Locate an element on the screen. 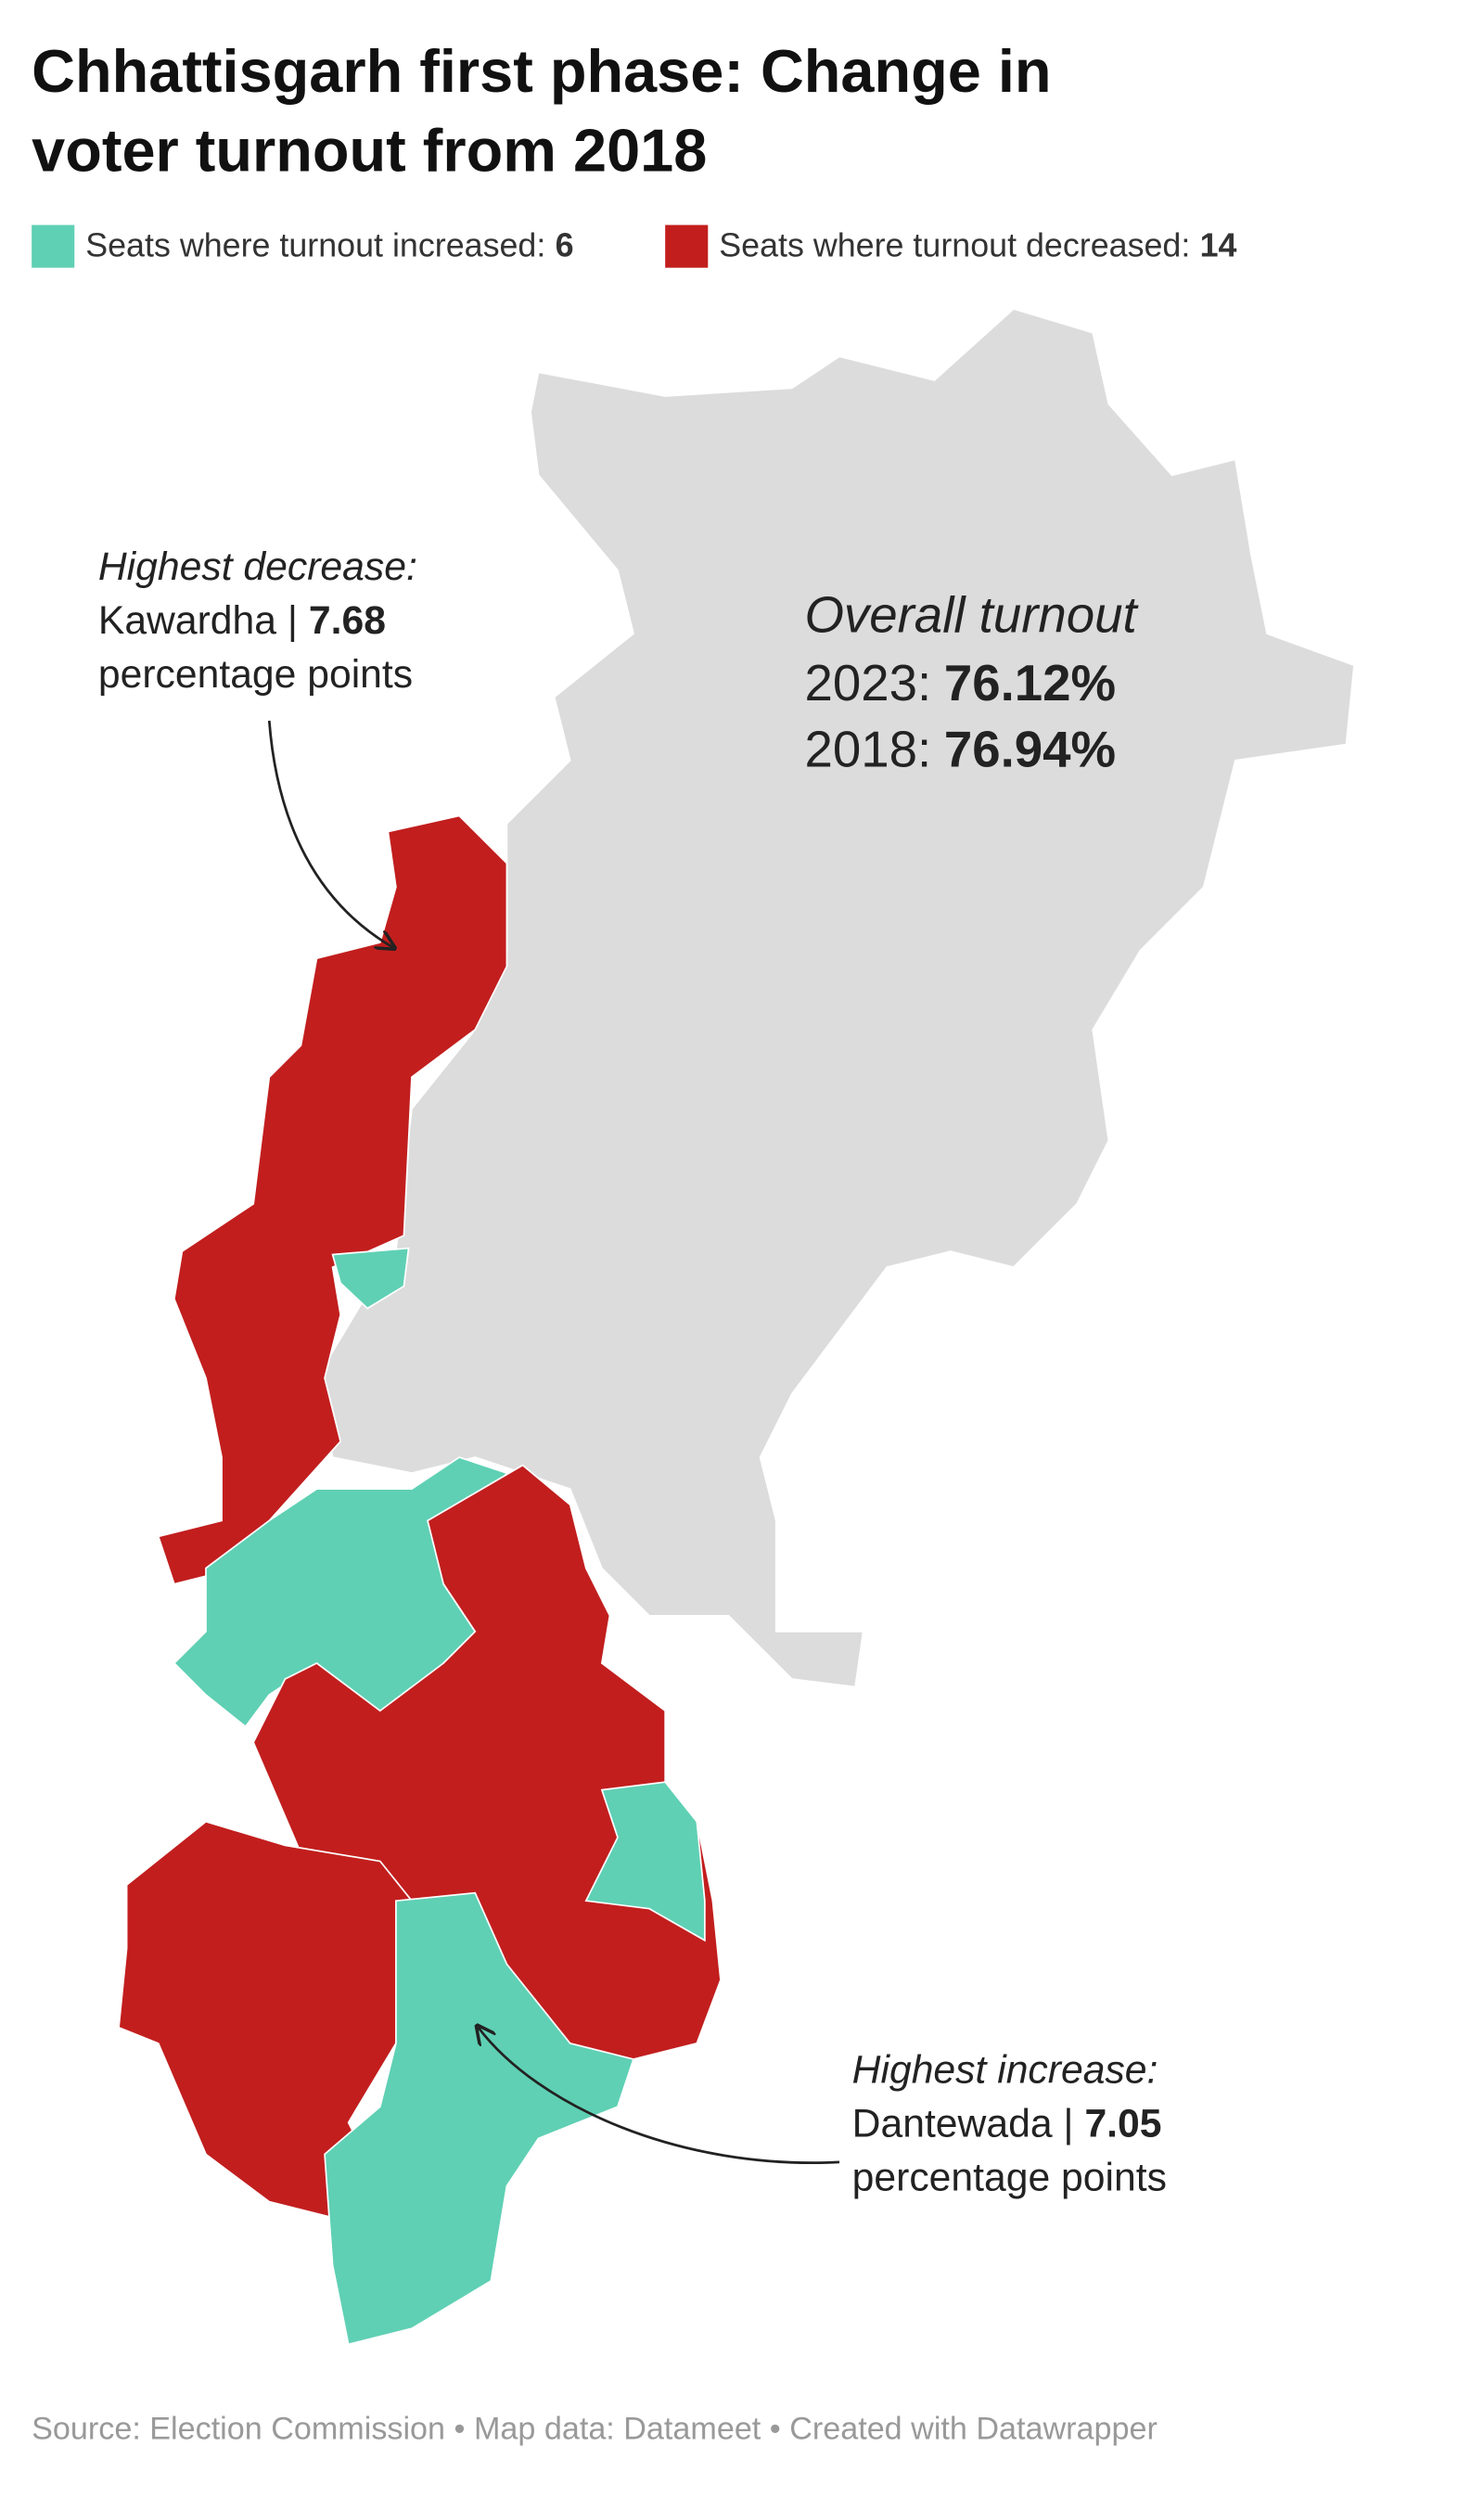 The height and width of the screenshot is (2498, 1484). overall-year: 2018: is located at coordinates (867, 750).